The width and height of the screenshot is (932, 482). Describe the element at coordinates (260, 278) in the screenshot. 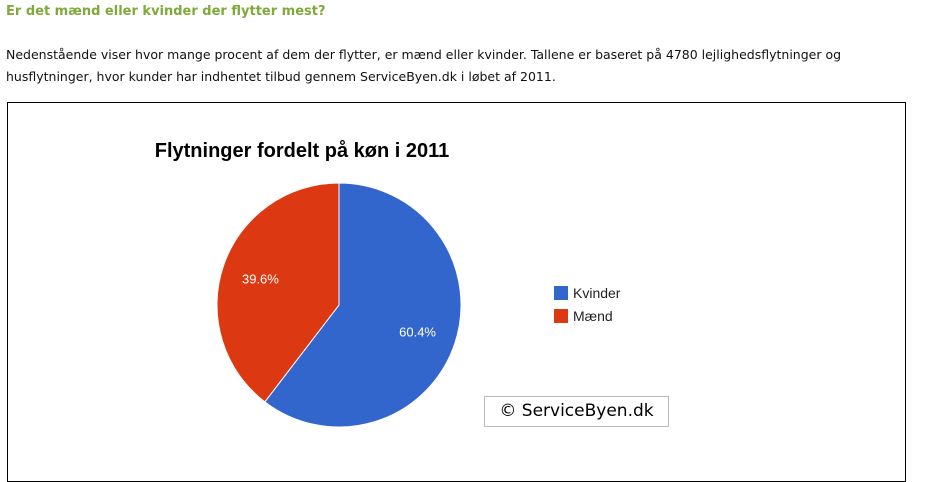

I see `slice-label: 39.6%` at that location.